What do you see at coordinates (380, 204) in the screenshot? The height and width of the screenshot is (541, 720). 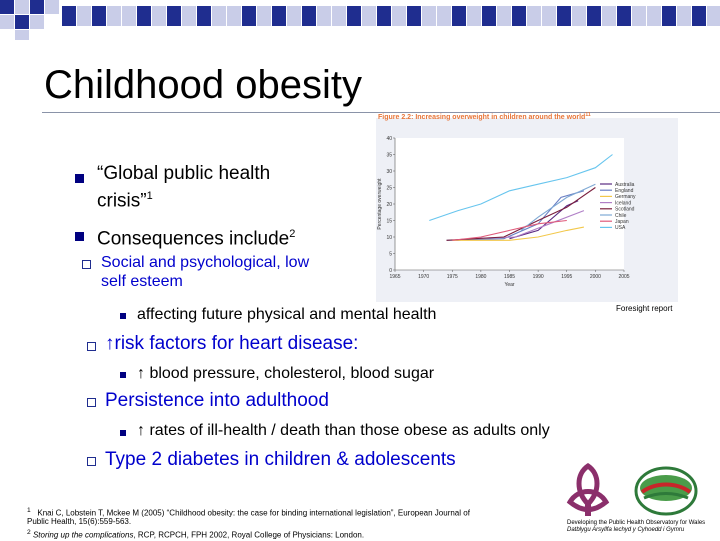 I see `y-axis-label: Percentage overweight` at bounding box center [380, 204].